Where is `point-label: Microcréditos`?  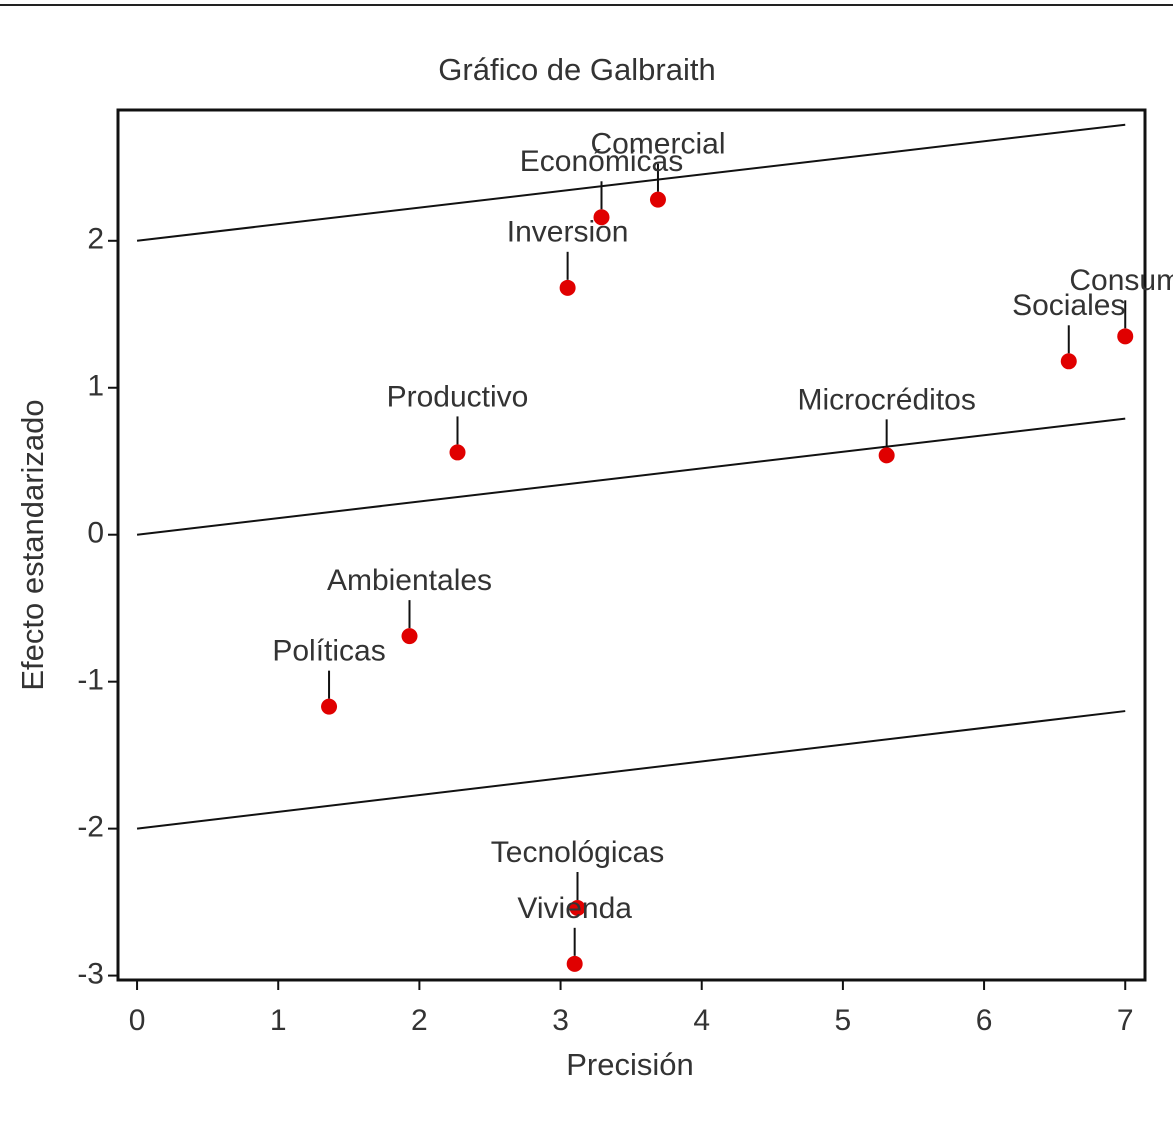 point-label: Microcréditos is located at coordinates (886, 399).